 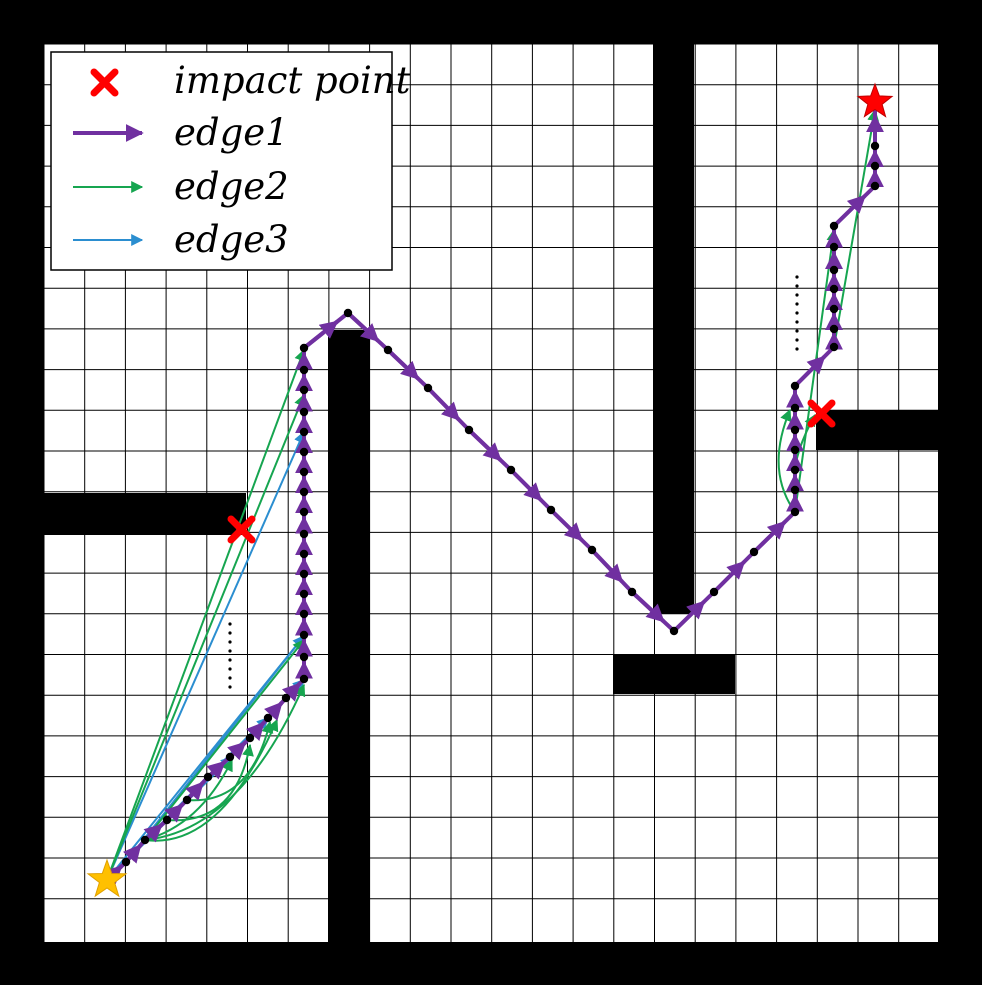 What do you see at coordinates (231, 132) in the screenshot?
I see `legend-edge1-label: edge1` at bounding box center [231, 132].